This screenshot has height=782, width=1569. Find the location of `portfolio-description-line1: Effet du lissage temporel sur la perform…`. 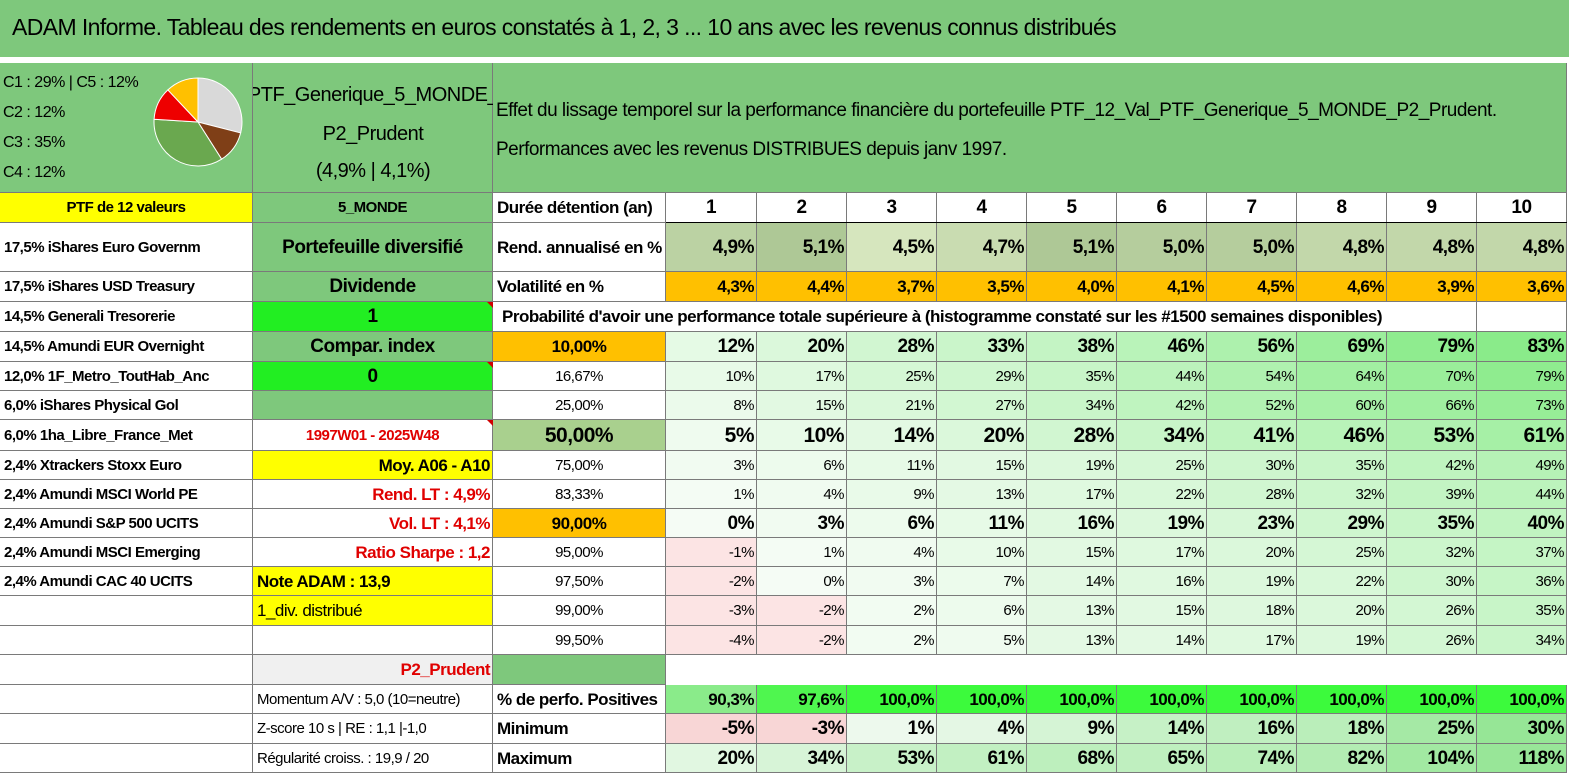

portfolio-description-line1: Effet du lissage temporel sur la perform… is located at coordinates (996, 111).